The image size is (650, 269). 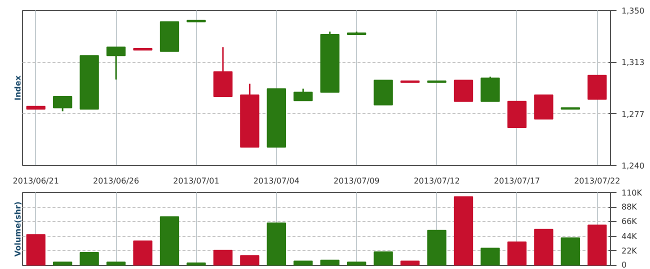 I want to click on x-tick-label: 2013/07/12, so click(x=437, y=181).